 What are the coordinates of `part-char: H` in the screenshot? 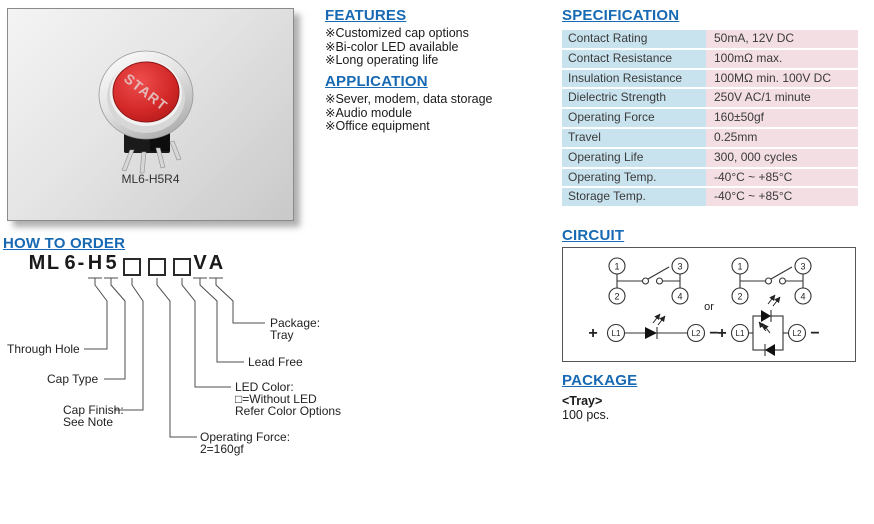 It's located at (95, 263).